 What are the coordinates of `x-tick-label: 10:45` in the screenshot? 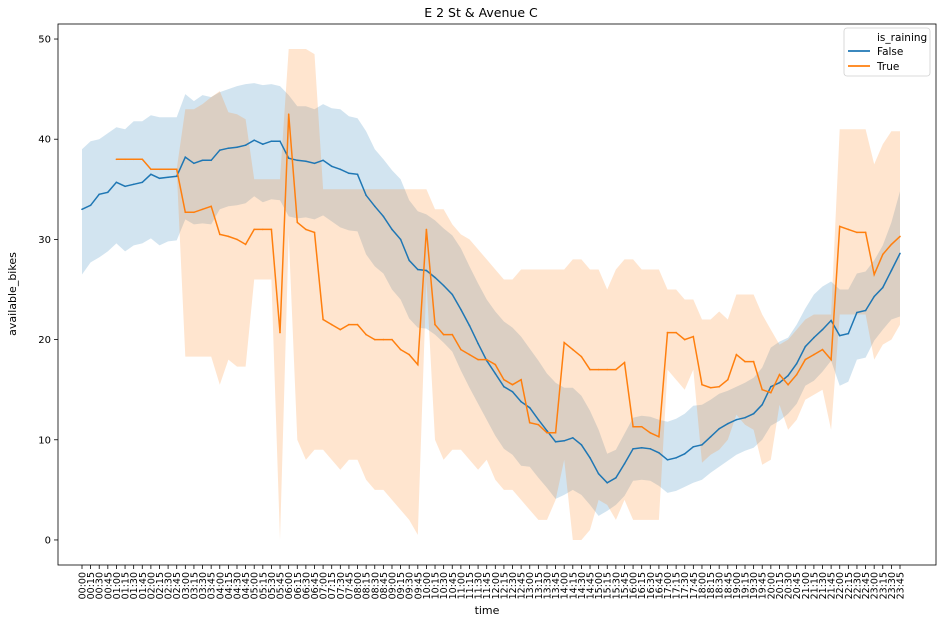 It's located at (453, 585).